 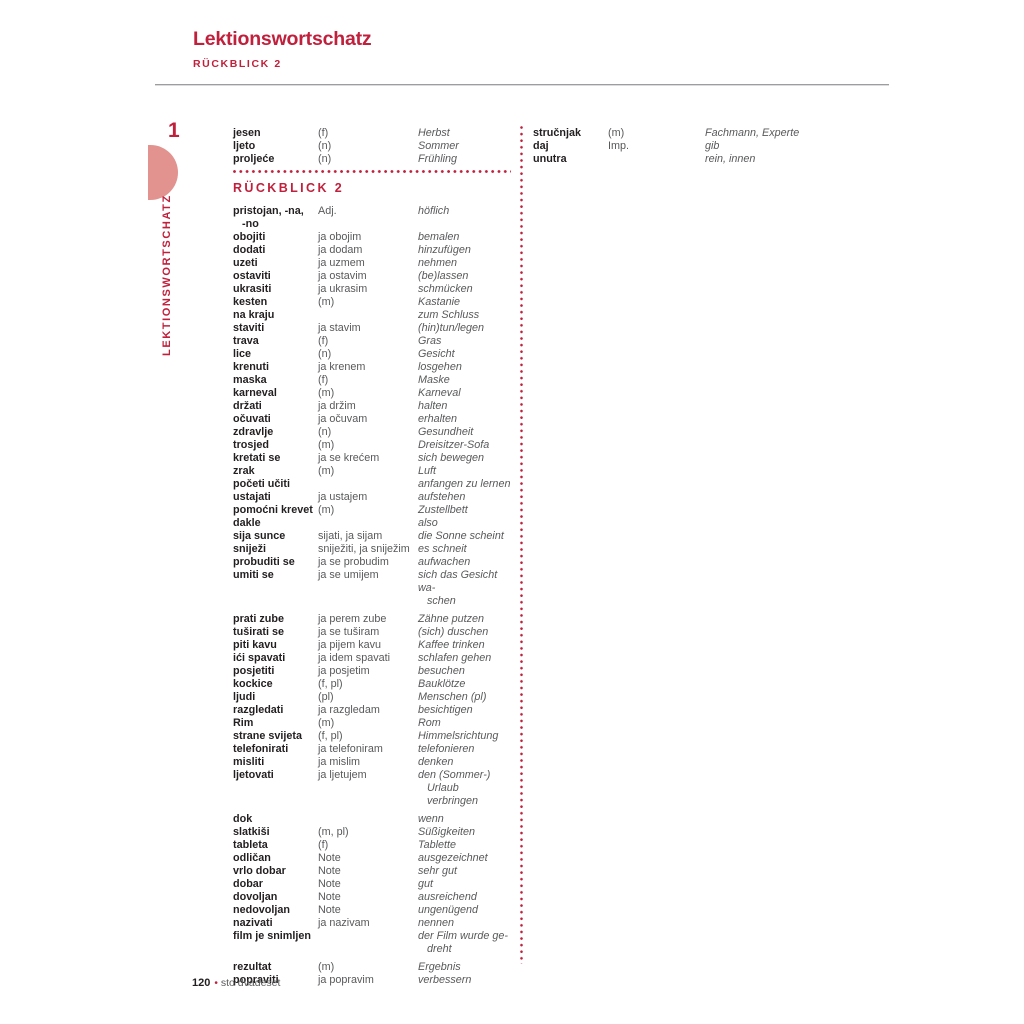 I want to click on vocab-row: držati ja držim halten, so click(x=372, y=406).